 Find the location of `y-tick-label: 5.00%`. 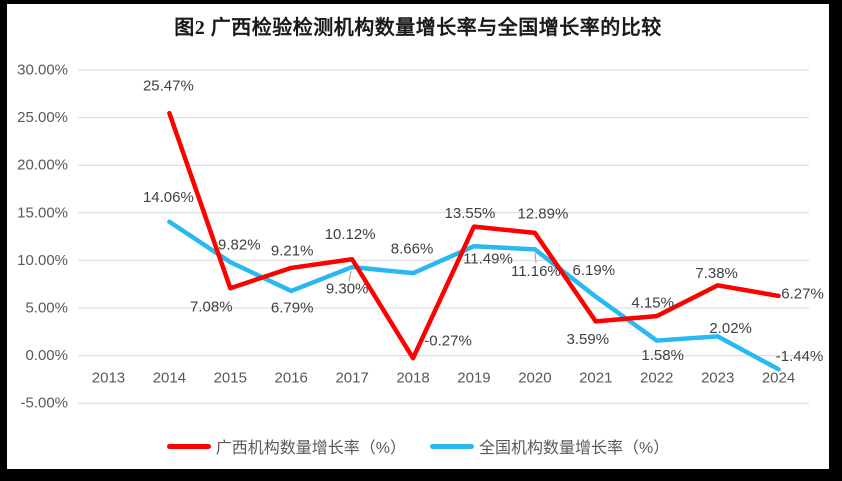

y-tick-label: 5.00% is located at coordinates (46, 308).